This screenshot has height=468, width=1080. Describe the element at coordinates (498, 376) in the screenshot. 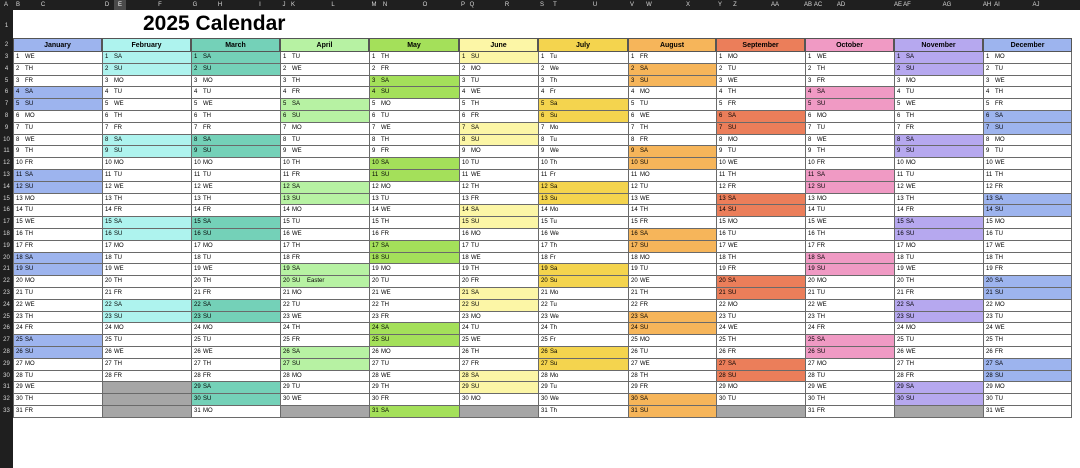

I see `day-cell: 28 SA` at that location.